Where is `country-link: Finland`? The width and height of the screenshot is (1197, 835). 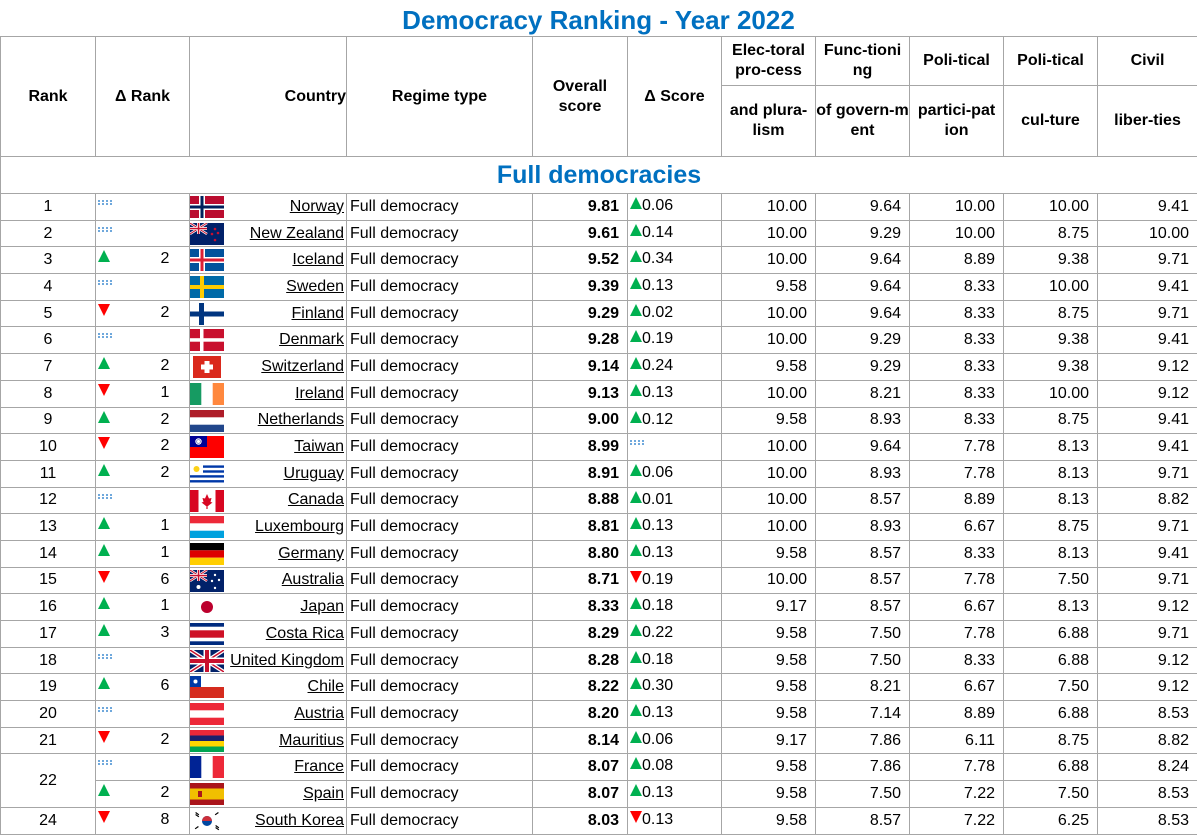
country-link: Finland is located at coordinates (317, 313).